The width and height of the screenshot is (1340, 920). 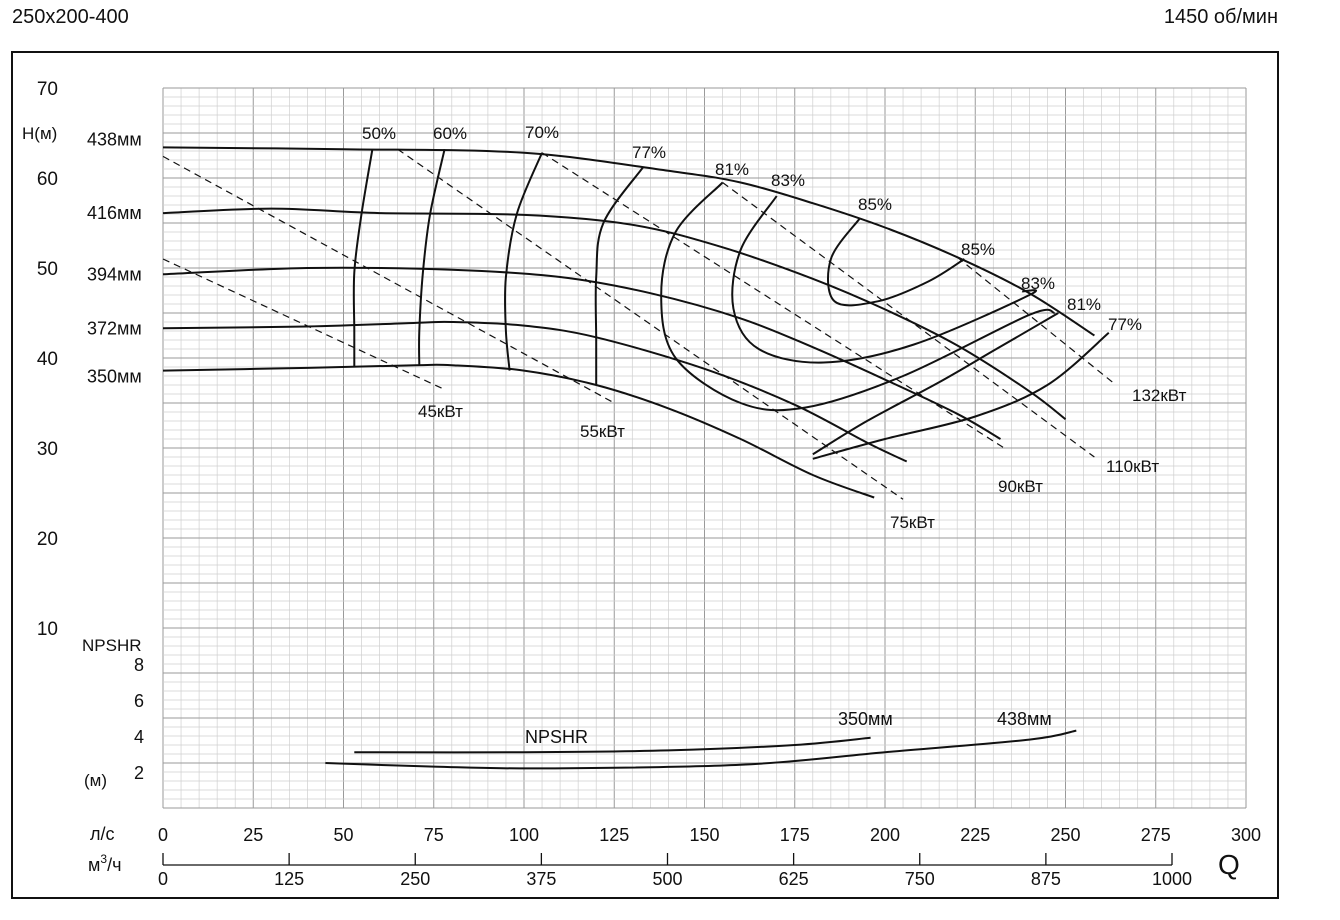 What do you see at coordinates (163, 879) in the screenshot?
I see `m3h-tick-label: 0` at bounding box center [163, 879].